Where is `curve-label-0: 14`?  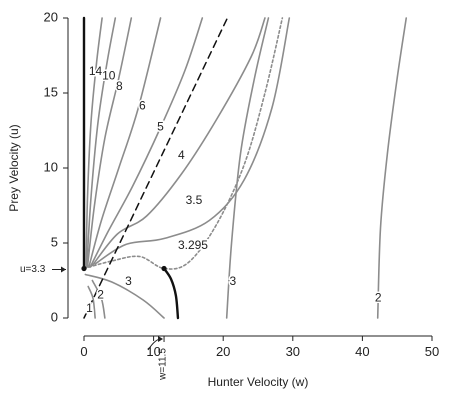 curve-label-0: 14 is located at coordinates (96, 71).